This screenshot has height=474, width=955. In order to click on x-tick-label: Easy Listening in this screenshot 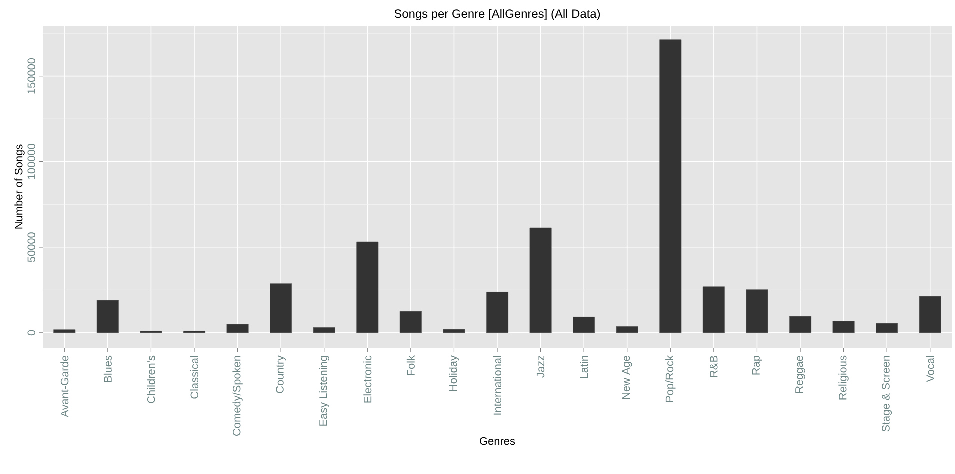, I will do `click(324, 391)`.